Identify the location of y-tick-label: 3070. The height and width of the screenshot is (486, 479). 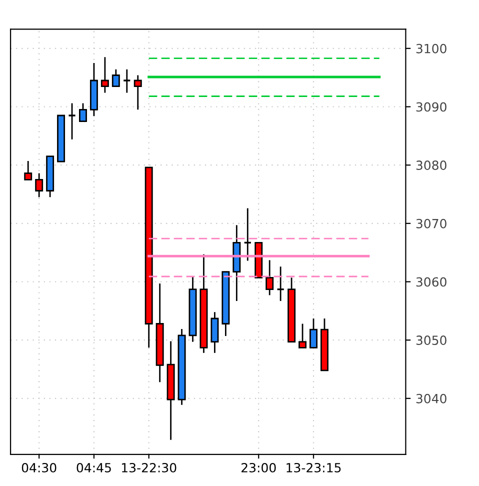
(431, 223).